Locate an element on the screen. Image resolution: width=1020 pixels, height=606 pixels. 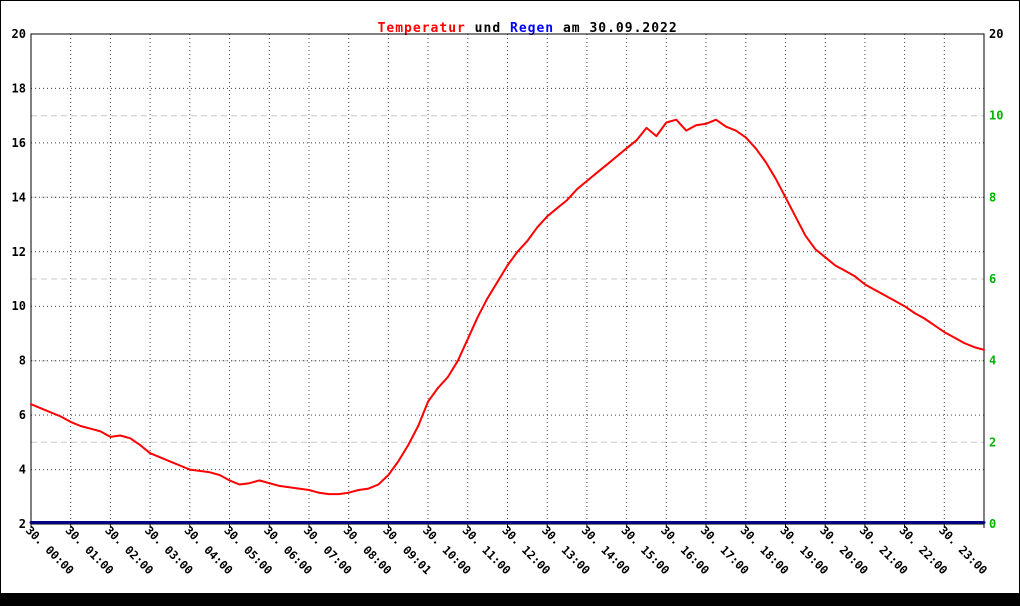
y-axis-label-left: 8 is located at coordinates (22, 361).